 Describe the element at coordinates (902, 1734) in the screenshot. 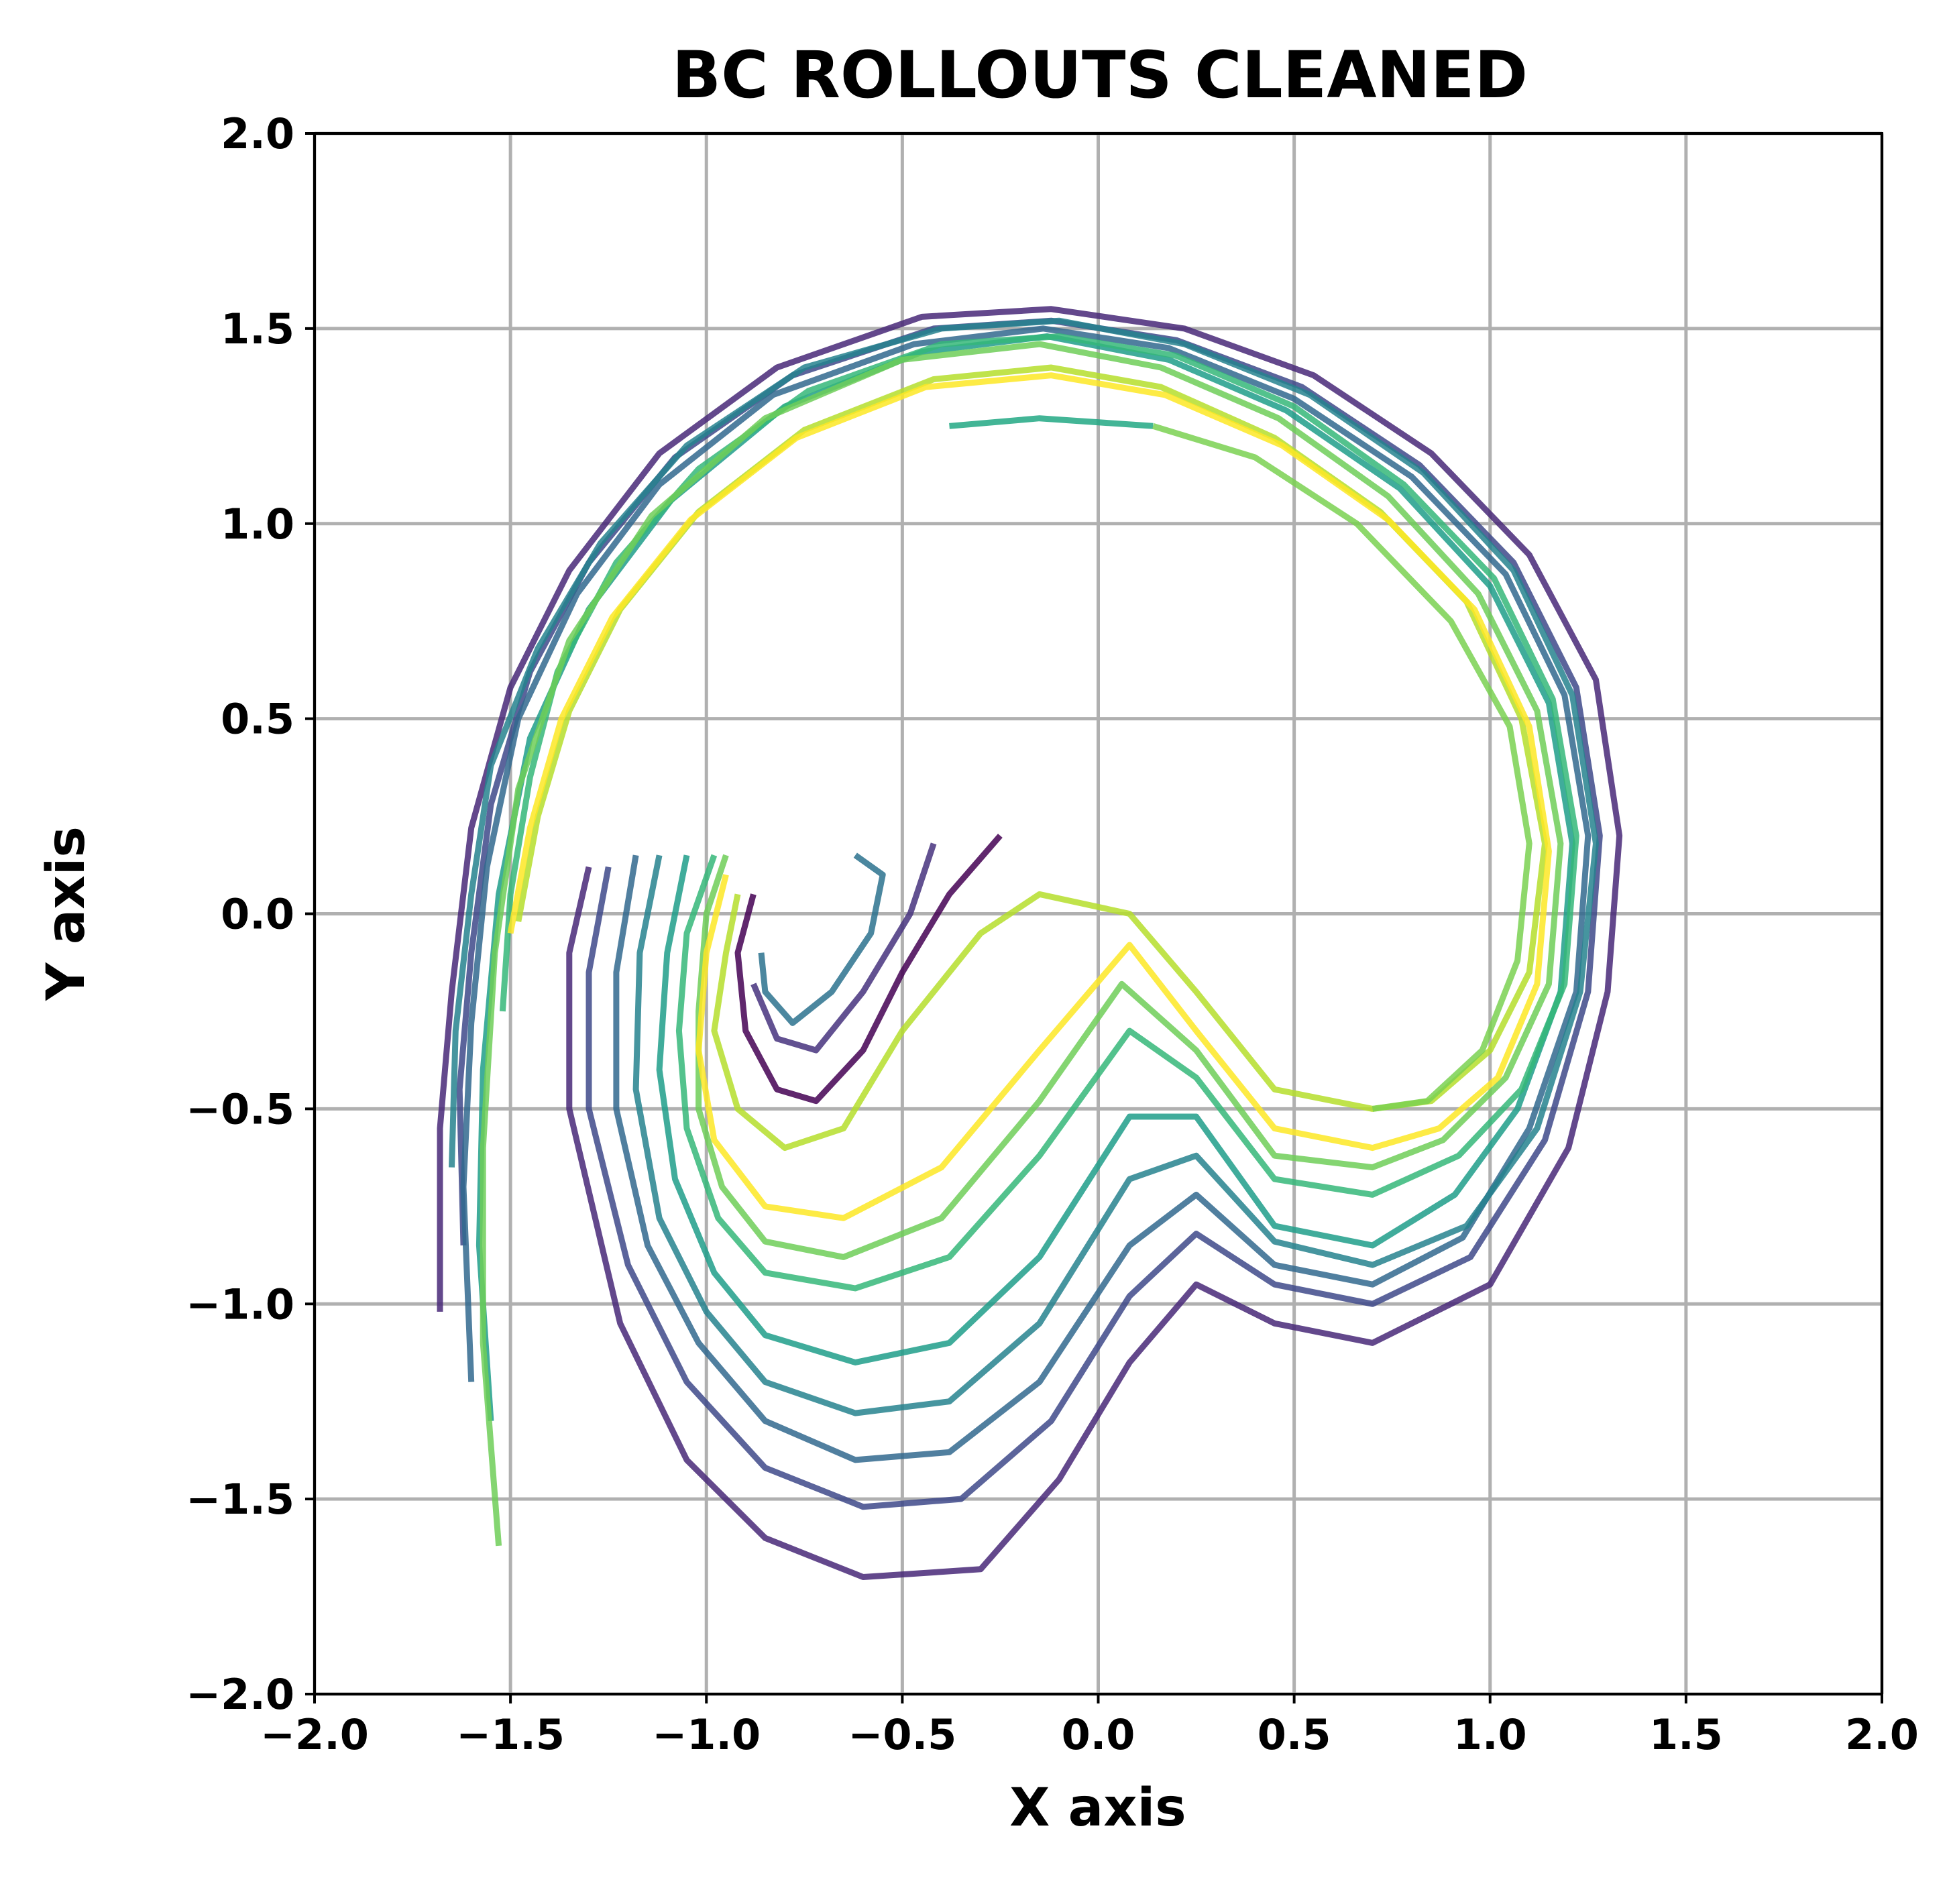

I see `x-tick-label: −0.5` at that location.